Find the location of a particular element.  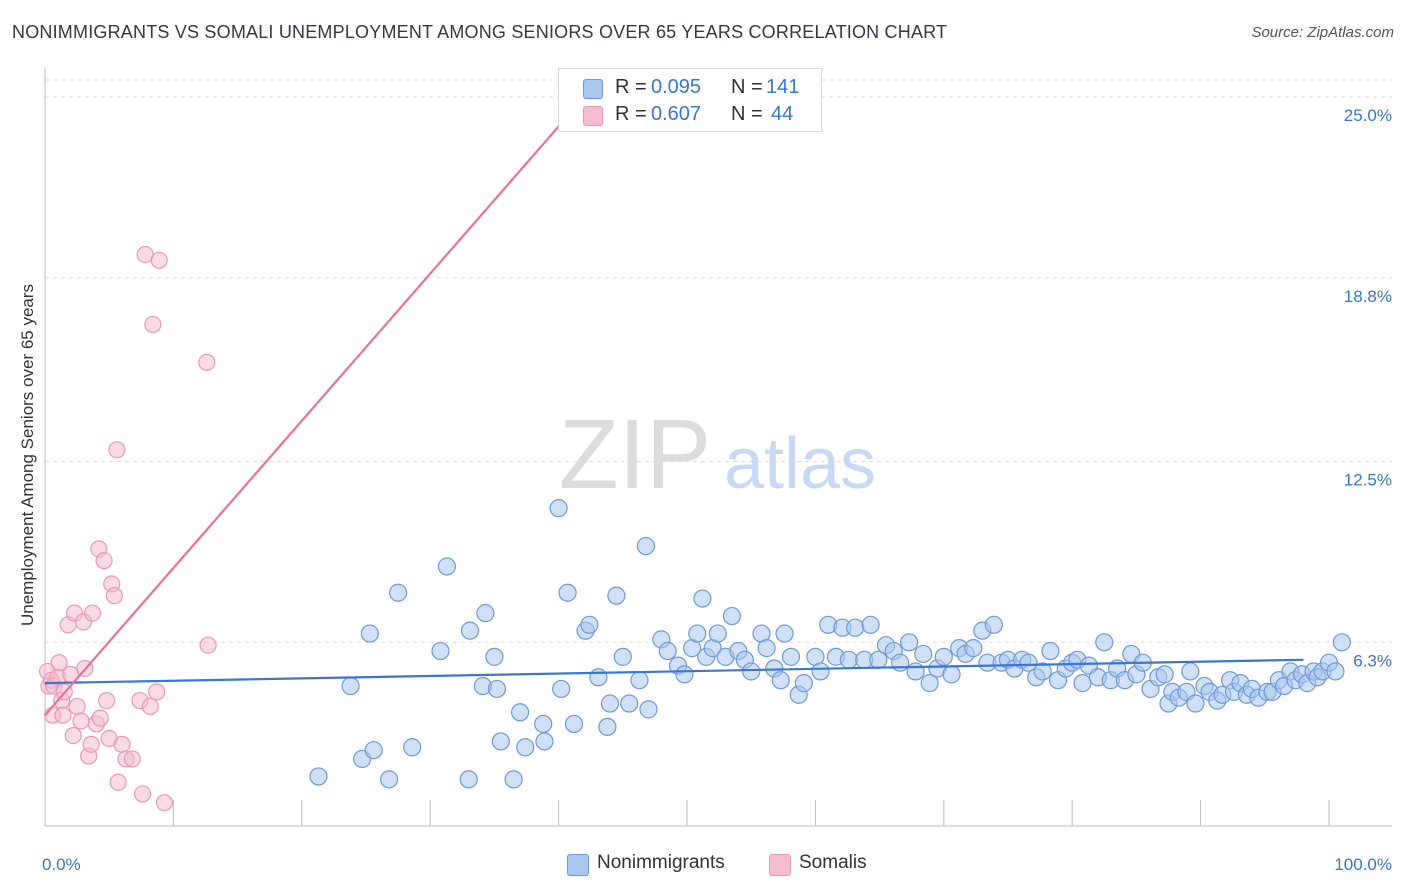

legend-swatch-nonimmigrants is located at coordinates (593, 89).